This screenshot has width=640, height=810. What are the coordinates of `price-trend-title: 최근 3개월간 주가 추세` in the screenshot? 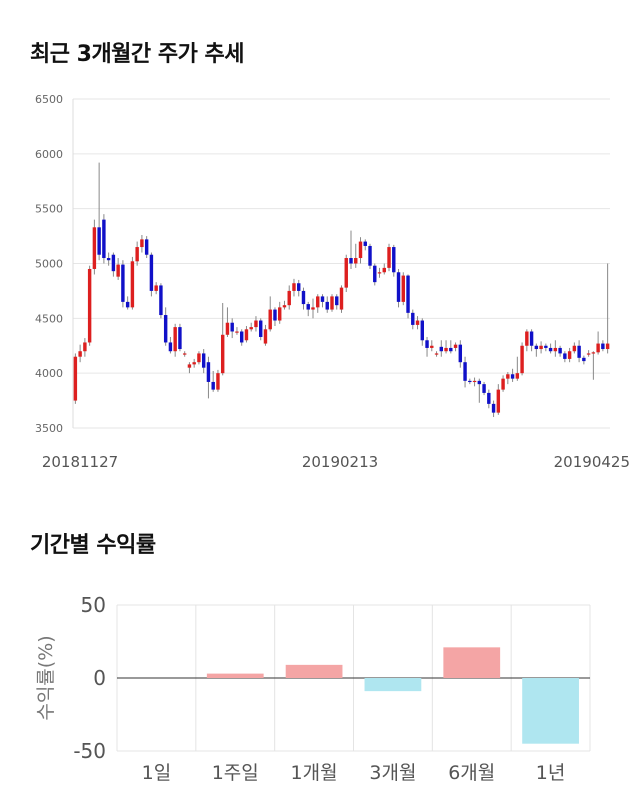 It's located at (137, 54).